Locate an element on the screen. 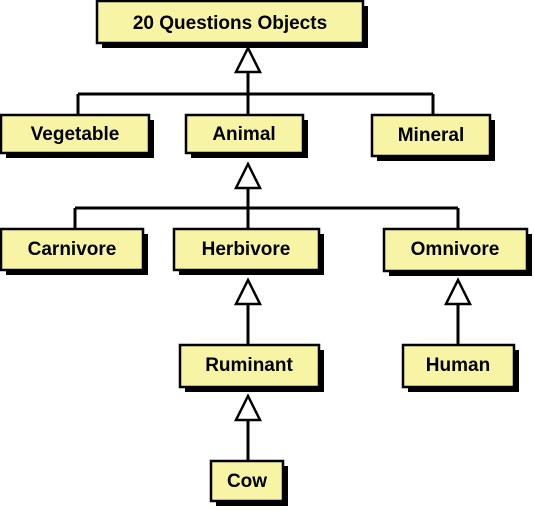  node-label-ruminant: Ruminant is located at coordinates (249, 365).